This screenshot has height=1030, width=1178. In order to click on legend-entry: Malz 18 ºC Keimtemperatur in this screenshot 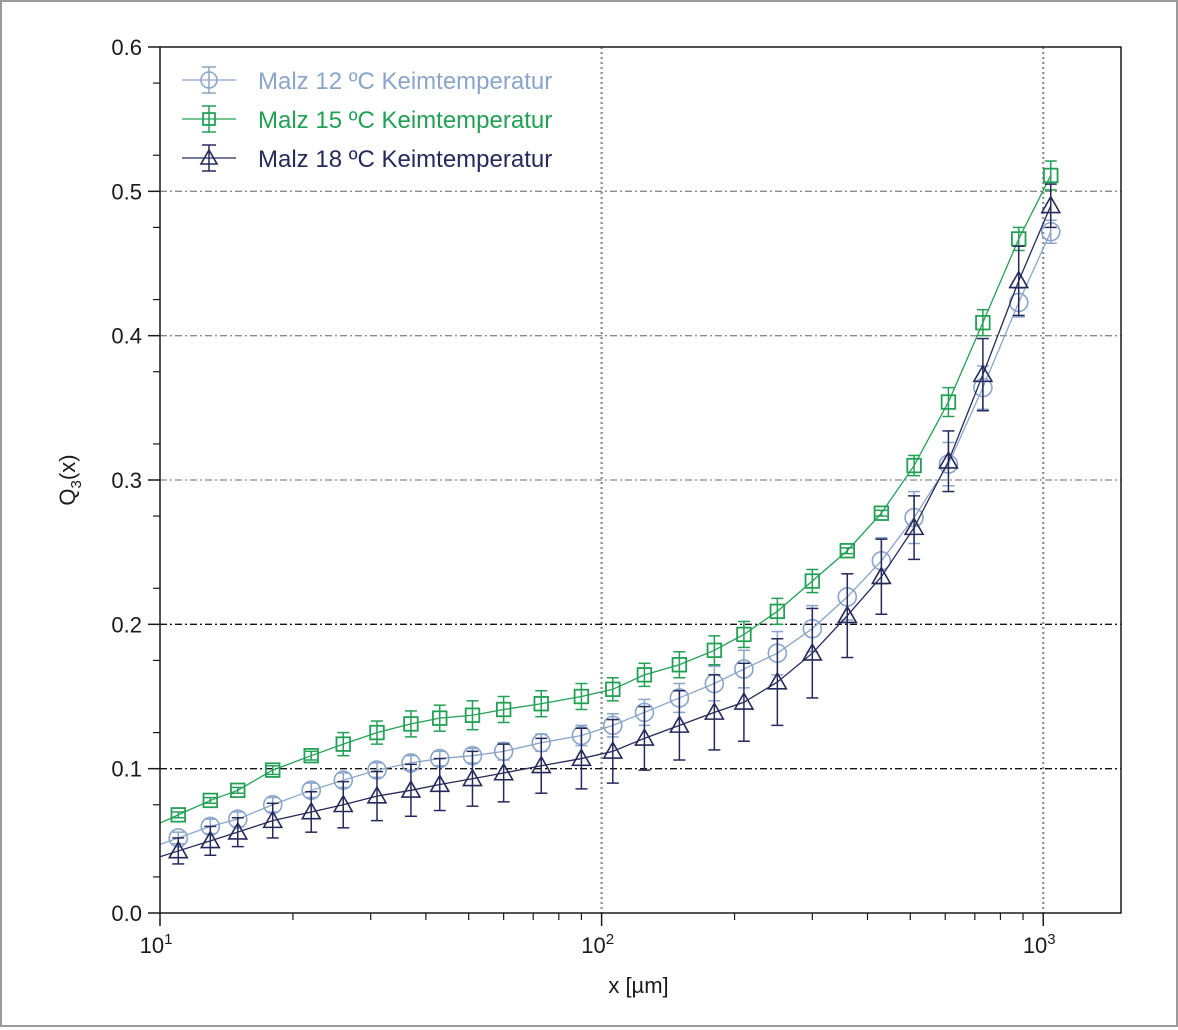, I will do `click(367, 158)`.